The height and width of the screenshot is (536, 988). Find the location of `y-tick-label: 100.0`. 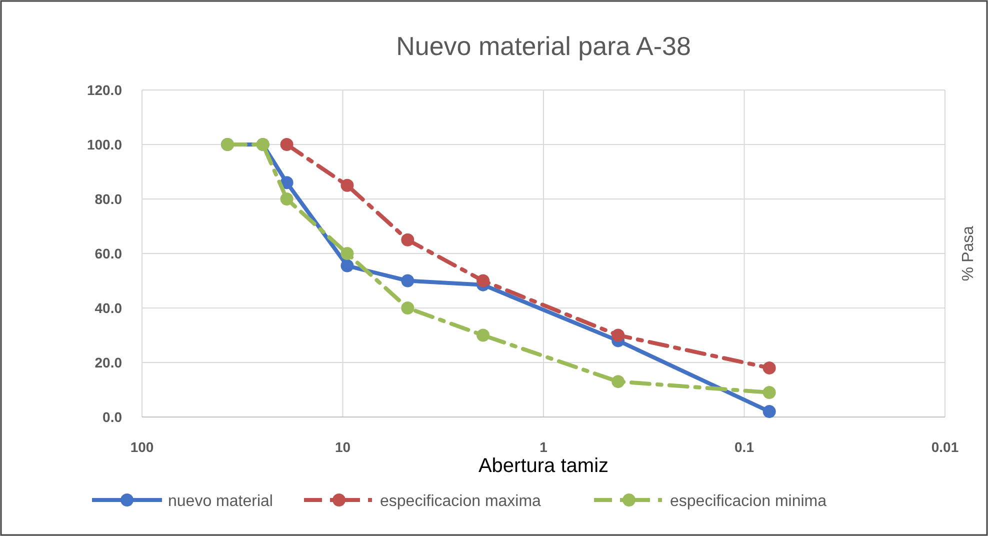

y-tick-label: 100.0 is located at coordinates (104, 144).